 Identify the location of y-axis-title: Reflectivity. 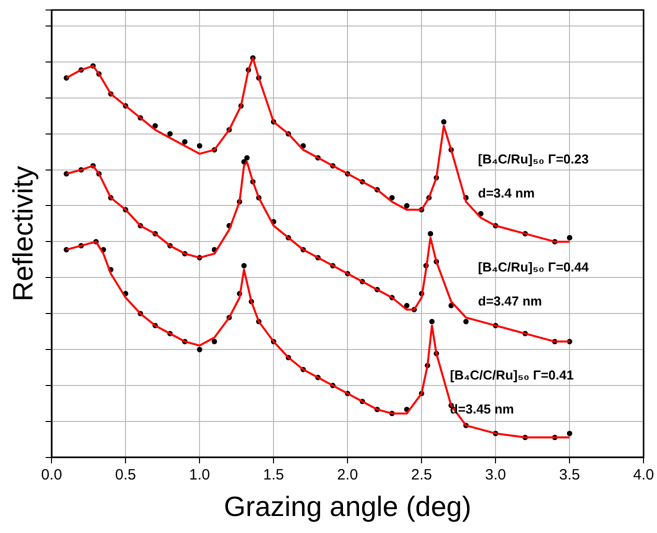
(23, 234).